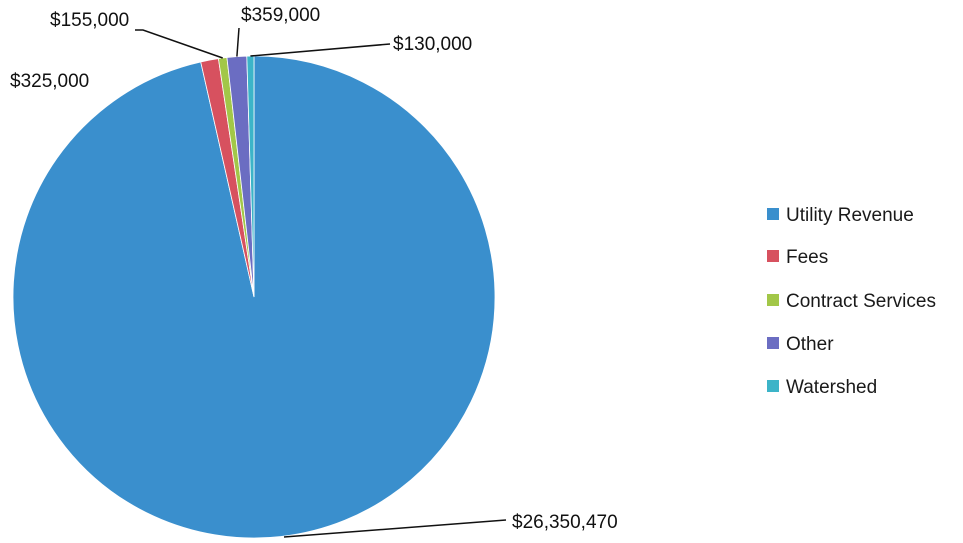  Describe the element at coordinates (565, 522) in the screenshot. I see `data-label-utility-revenue: $26,350,470` at that location.